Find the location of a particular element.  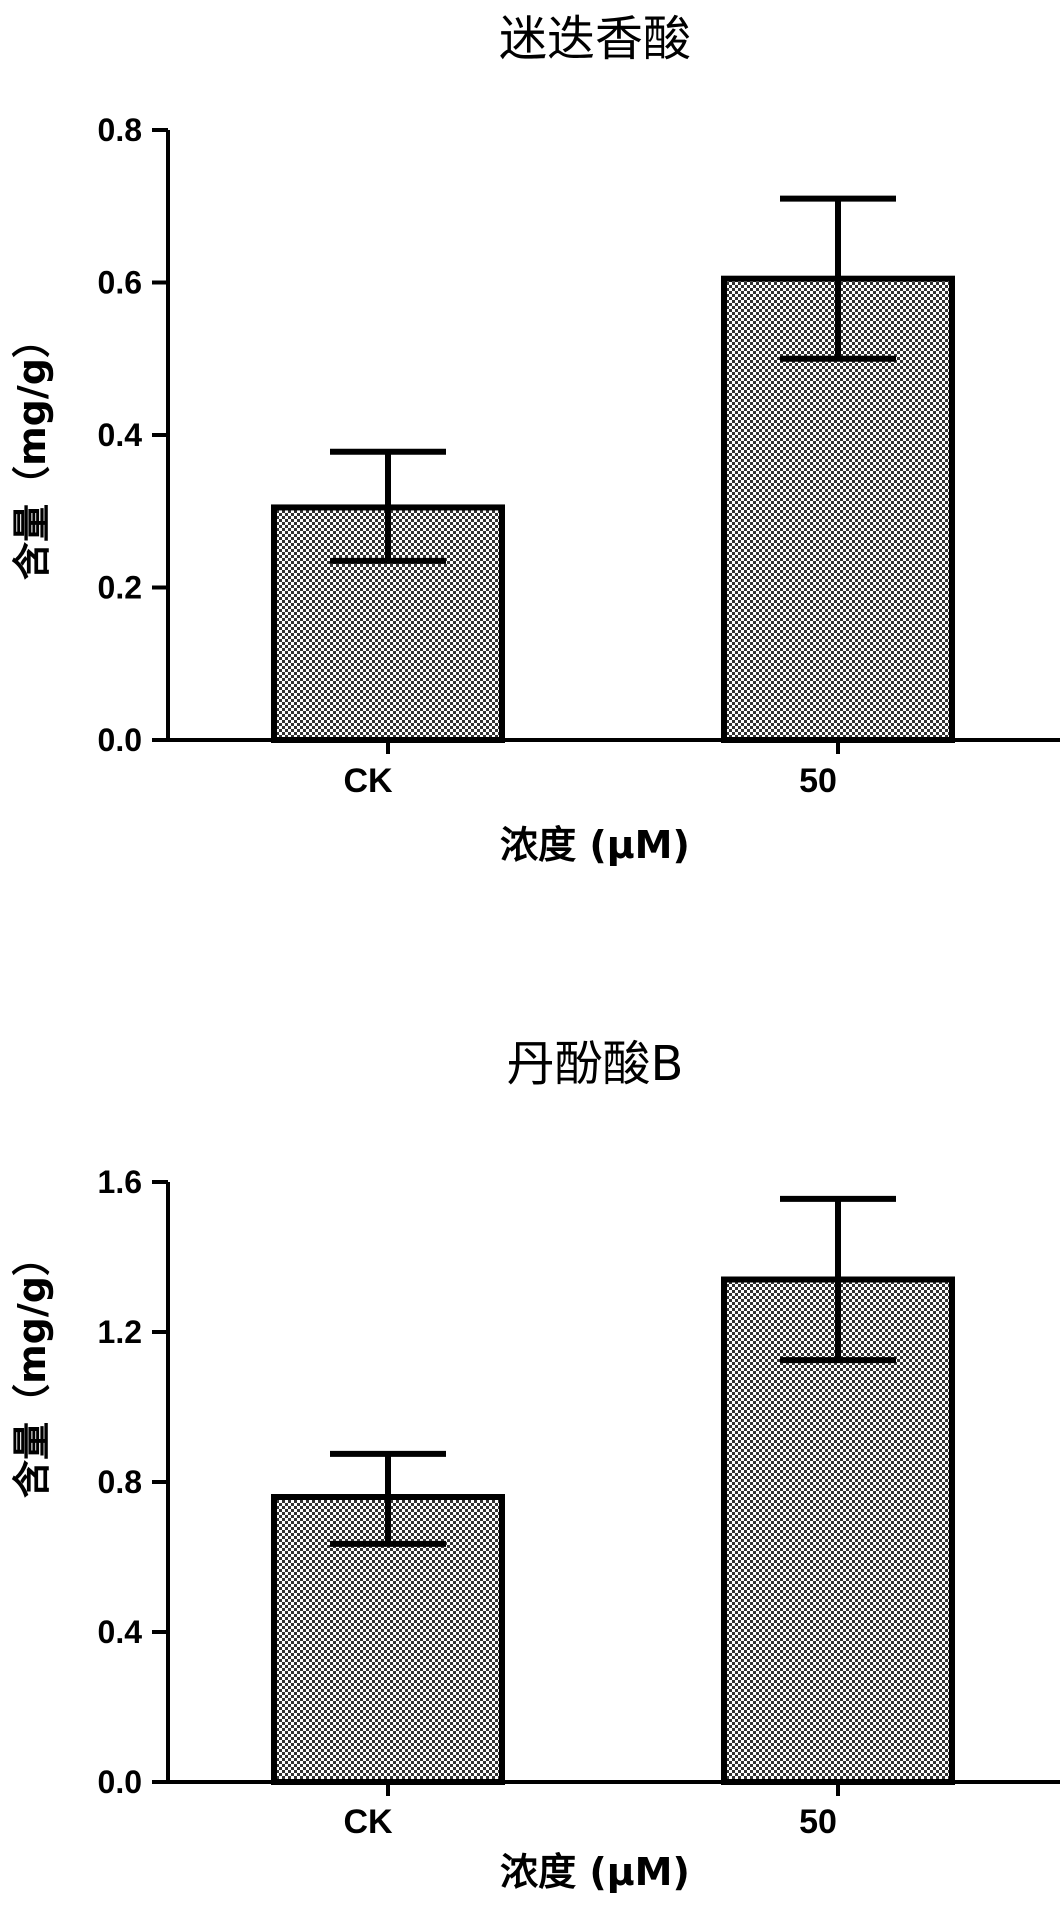

y-tick-label: 1.2 is located at coordinates (120, 1332).